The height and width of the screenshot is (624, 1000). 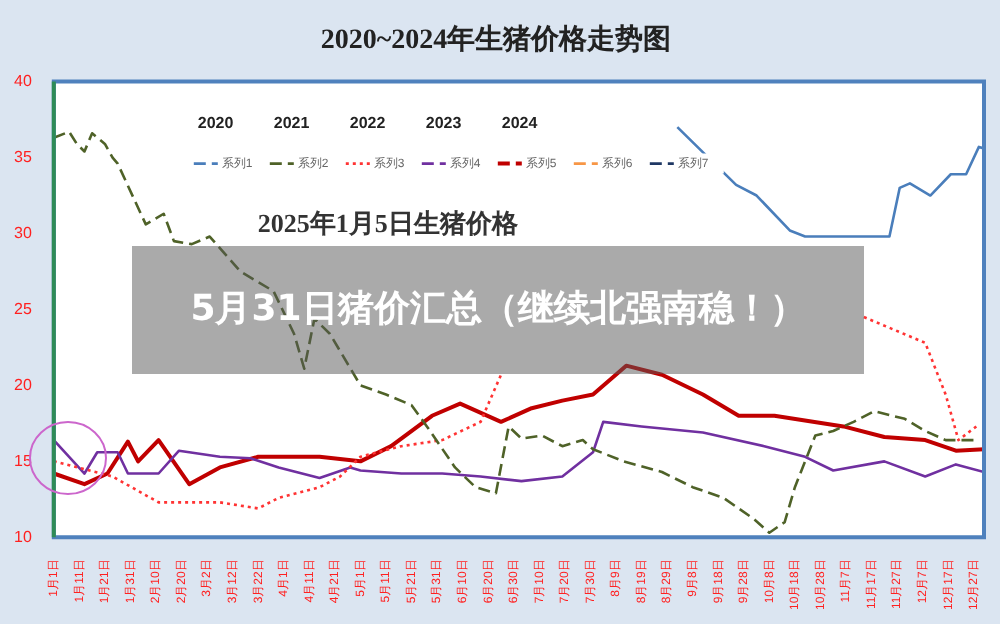 What do you see at coordinates (496, 40) in the screenshot?
I see `chart-title: 2020~2024年生猪价格走势图` at bounding box center [496, 40].